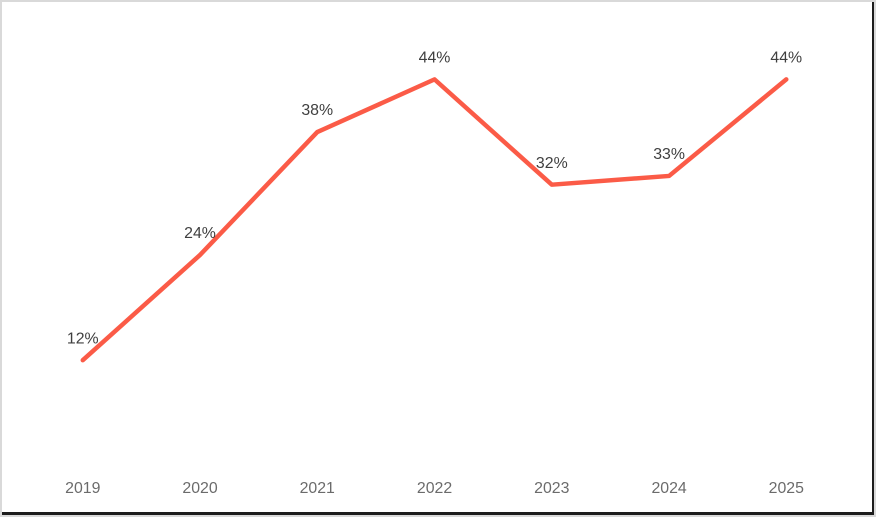 The height and width of the screenshot is (517, 876). What do you see at coordinates (83, 338) in the screenshot?
I see `value-label: 12%` at bounding box center [83, 338].